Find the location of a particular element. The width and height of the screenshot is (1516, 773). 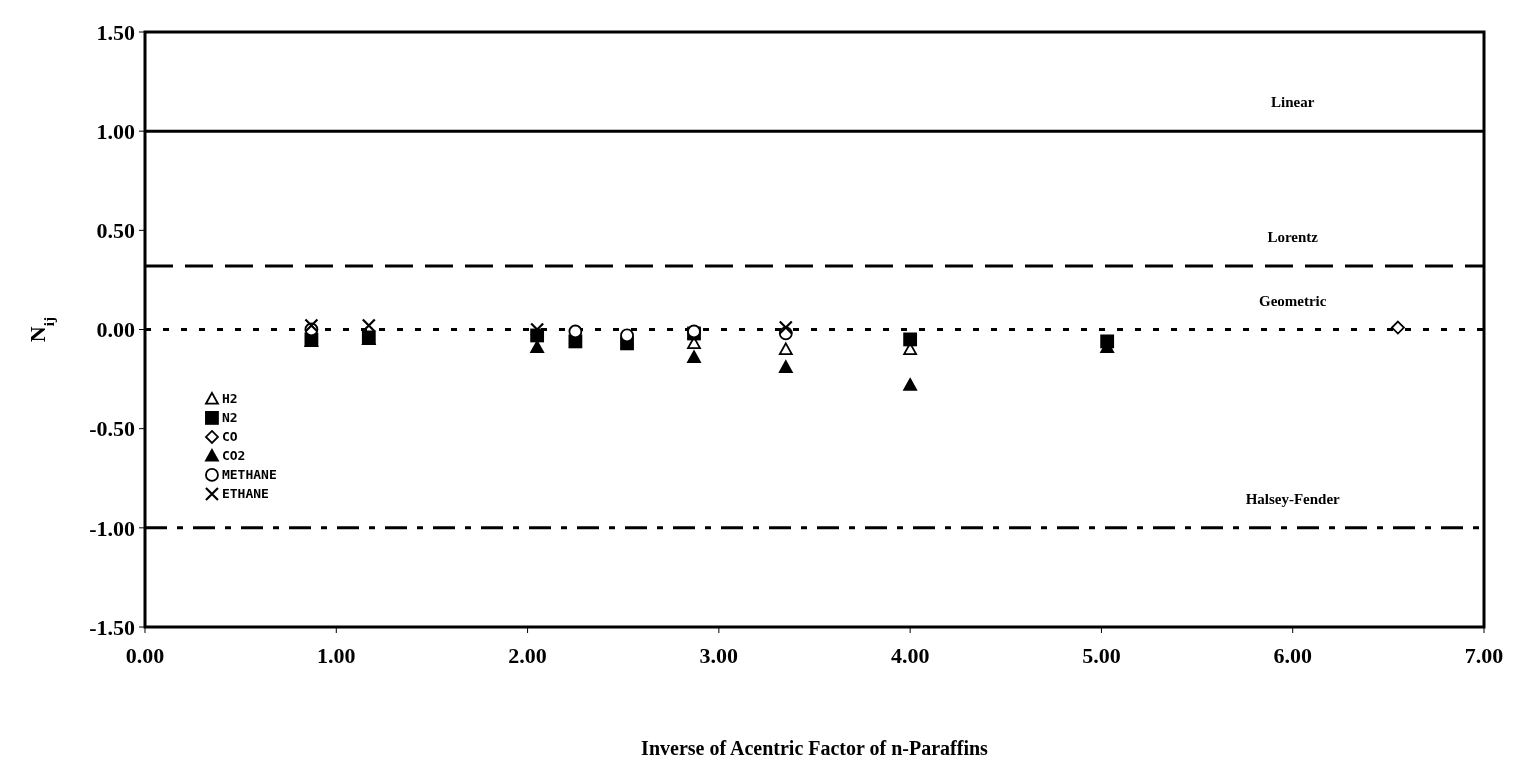

x-tick-label: 5.00 is located at coordinates (1101, 655).